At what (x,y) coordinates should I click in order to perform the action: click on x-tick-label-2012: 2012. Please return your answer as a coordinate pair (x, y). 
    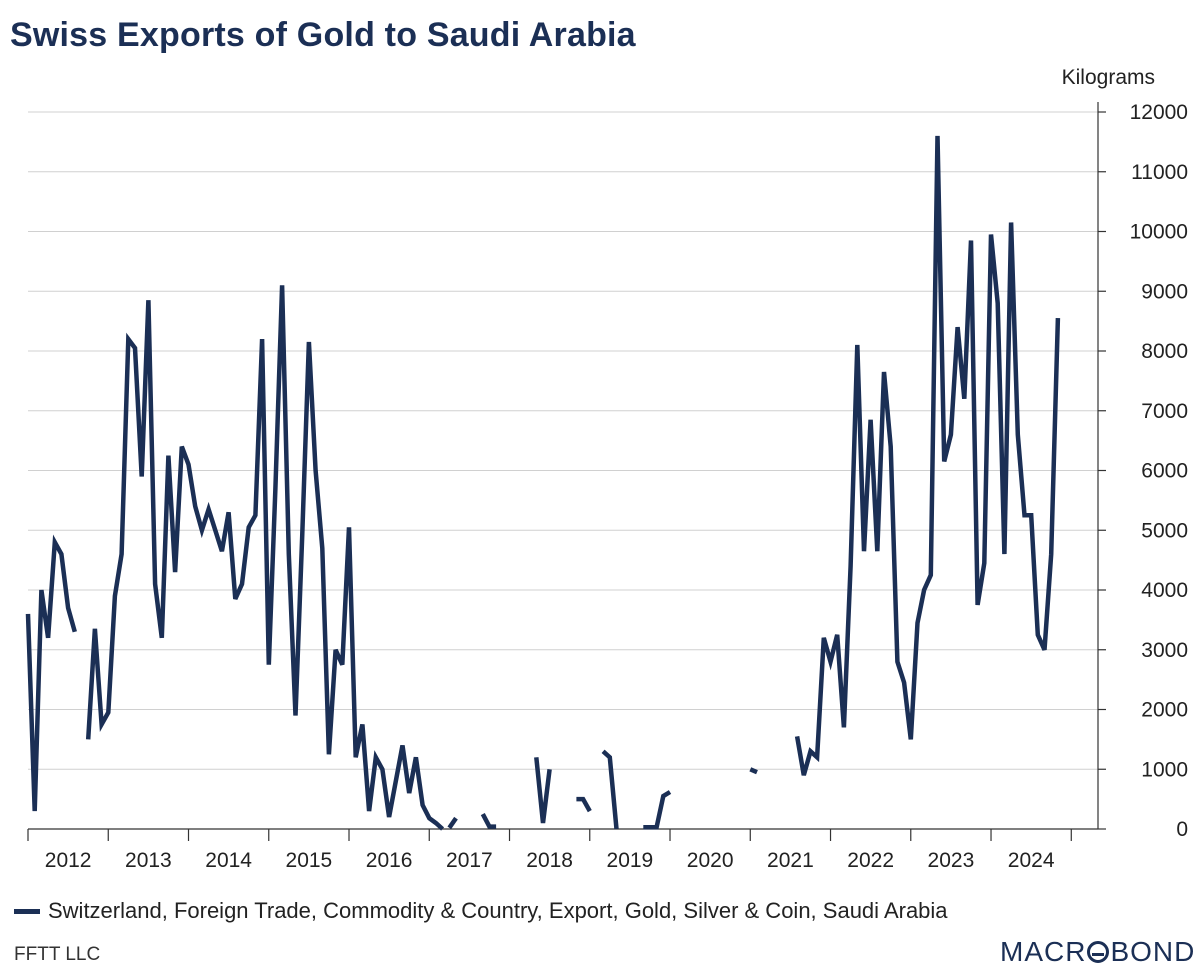
    Looking at the image, I should click on (68, 860).